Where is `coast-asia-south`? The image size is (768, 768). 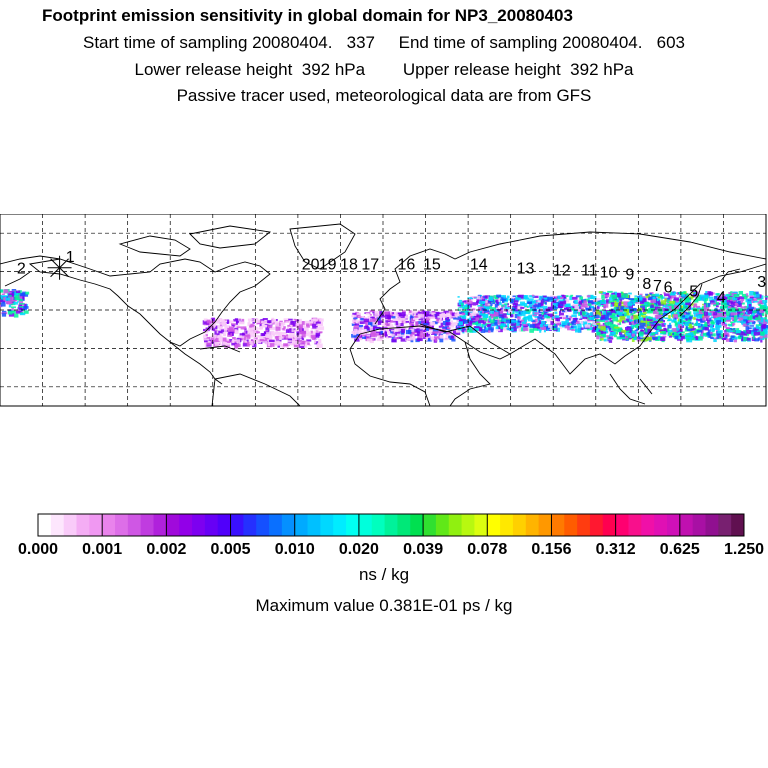 coast-asia-south is located at coordinates (593, 319).